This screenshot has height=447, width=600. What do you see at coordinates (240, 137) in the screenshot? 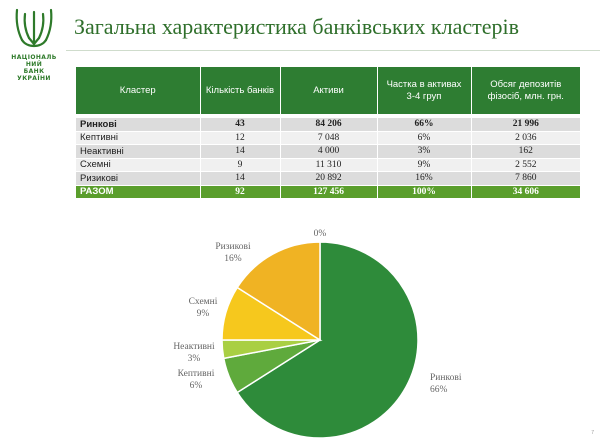
I see `cell-banks: 12` at bounding box center [240, 137].